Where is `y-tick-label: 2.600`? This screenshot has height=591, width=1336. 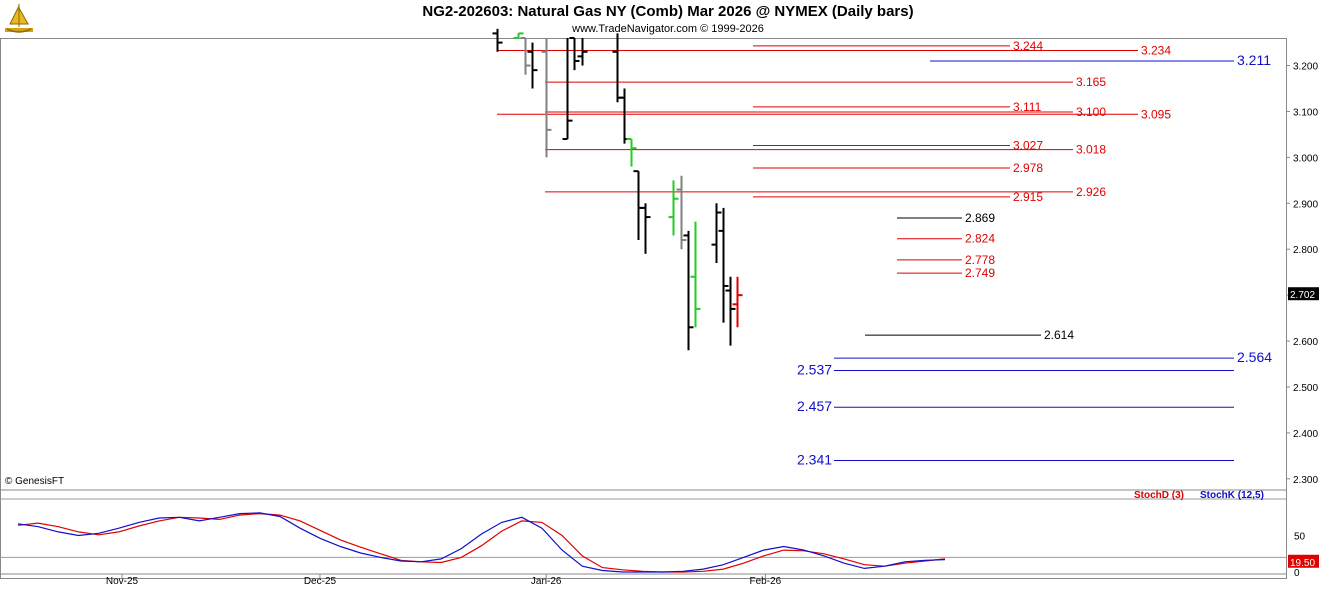 y-tick-label: 2.600 is located at coordinates (1305, 342).